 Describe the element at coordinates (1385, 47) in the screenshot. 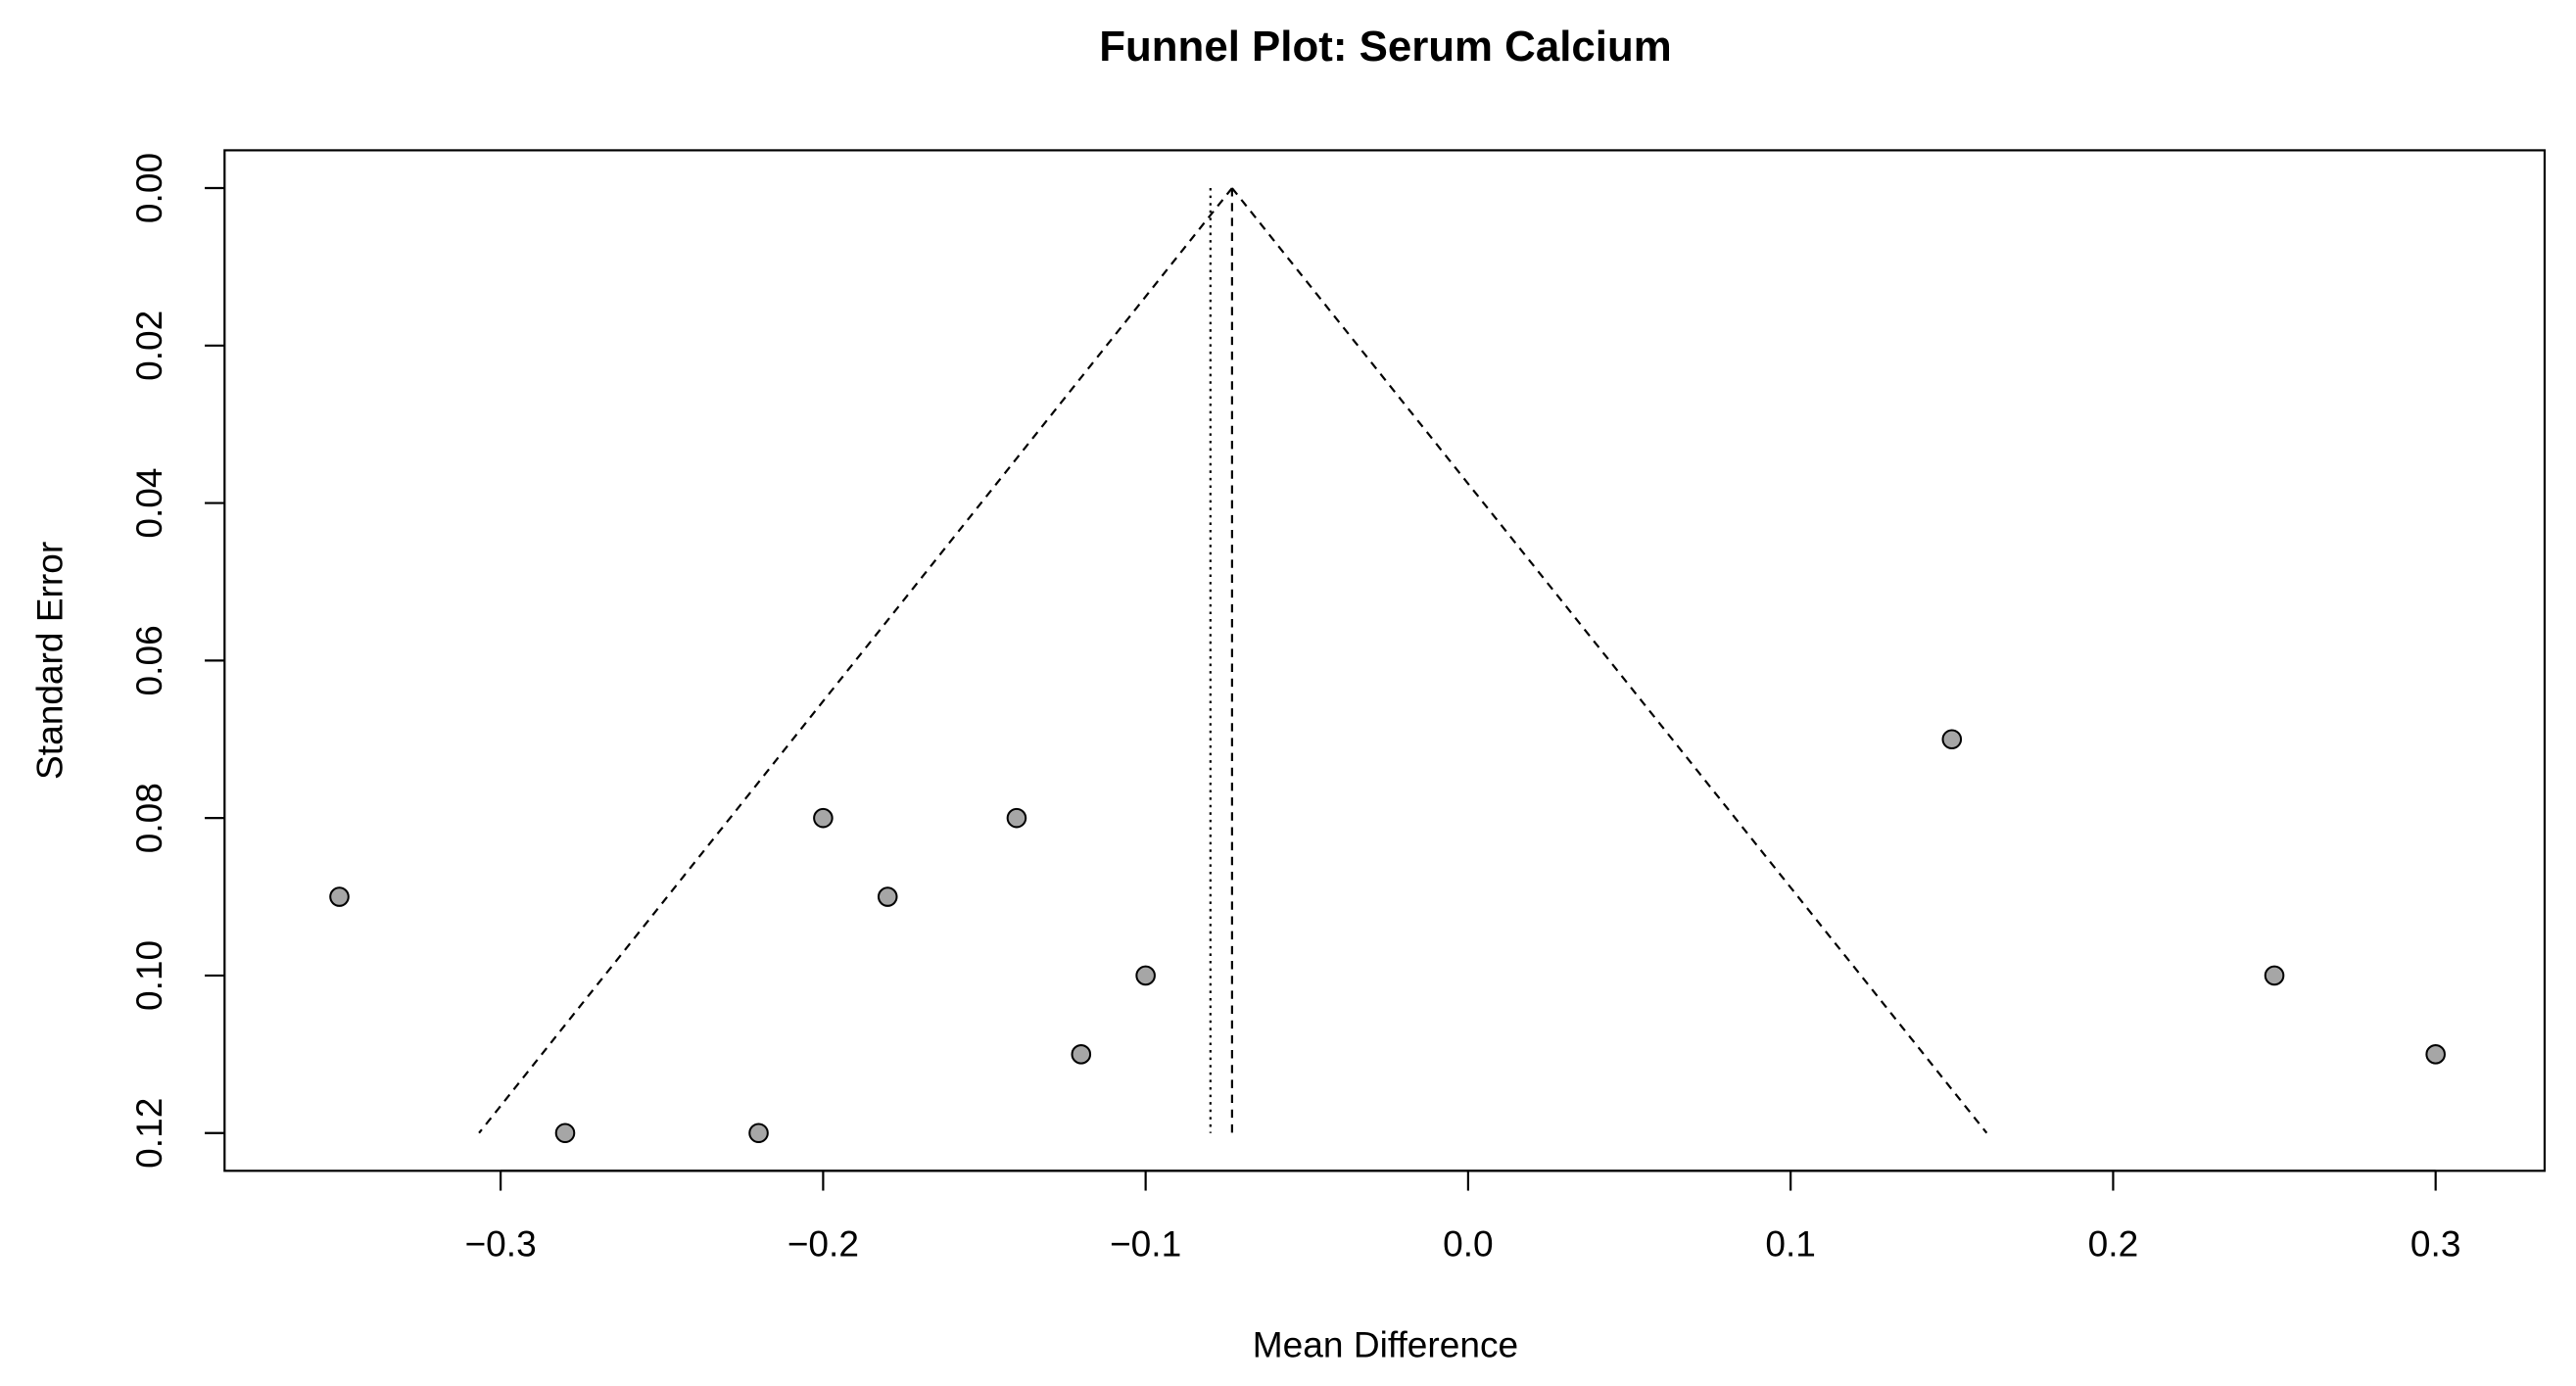

I see `chart-title: Funnel Plot: Serum Calcium` at that location.